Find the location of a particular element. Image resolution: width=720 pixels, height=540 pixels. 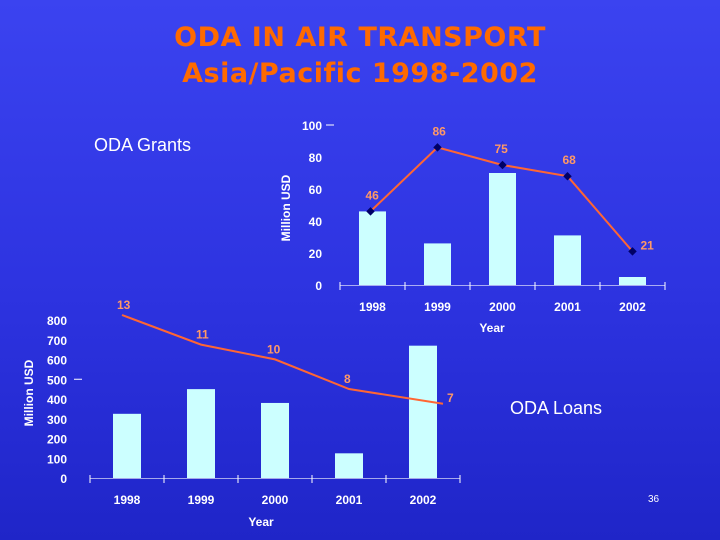

slide-title: ODA IN AIR TRANSPORT is located at coordinates (360, 37).